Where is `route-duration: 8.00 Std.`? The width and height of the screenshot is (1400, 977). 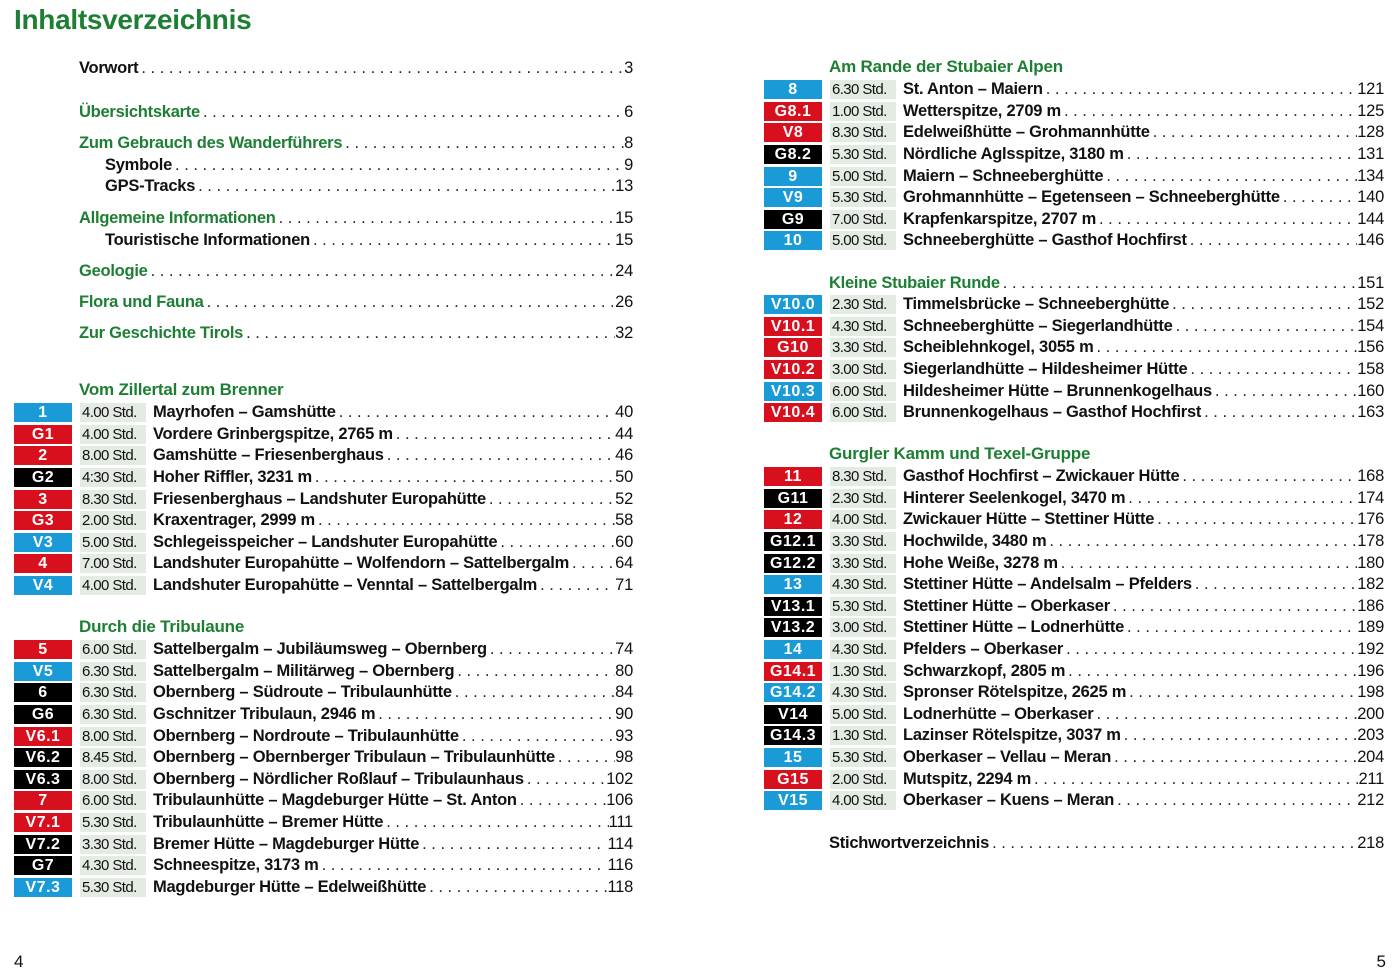
route-duration: 8.00 Std. is located at coordinates (113, 736).